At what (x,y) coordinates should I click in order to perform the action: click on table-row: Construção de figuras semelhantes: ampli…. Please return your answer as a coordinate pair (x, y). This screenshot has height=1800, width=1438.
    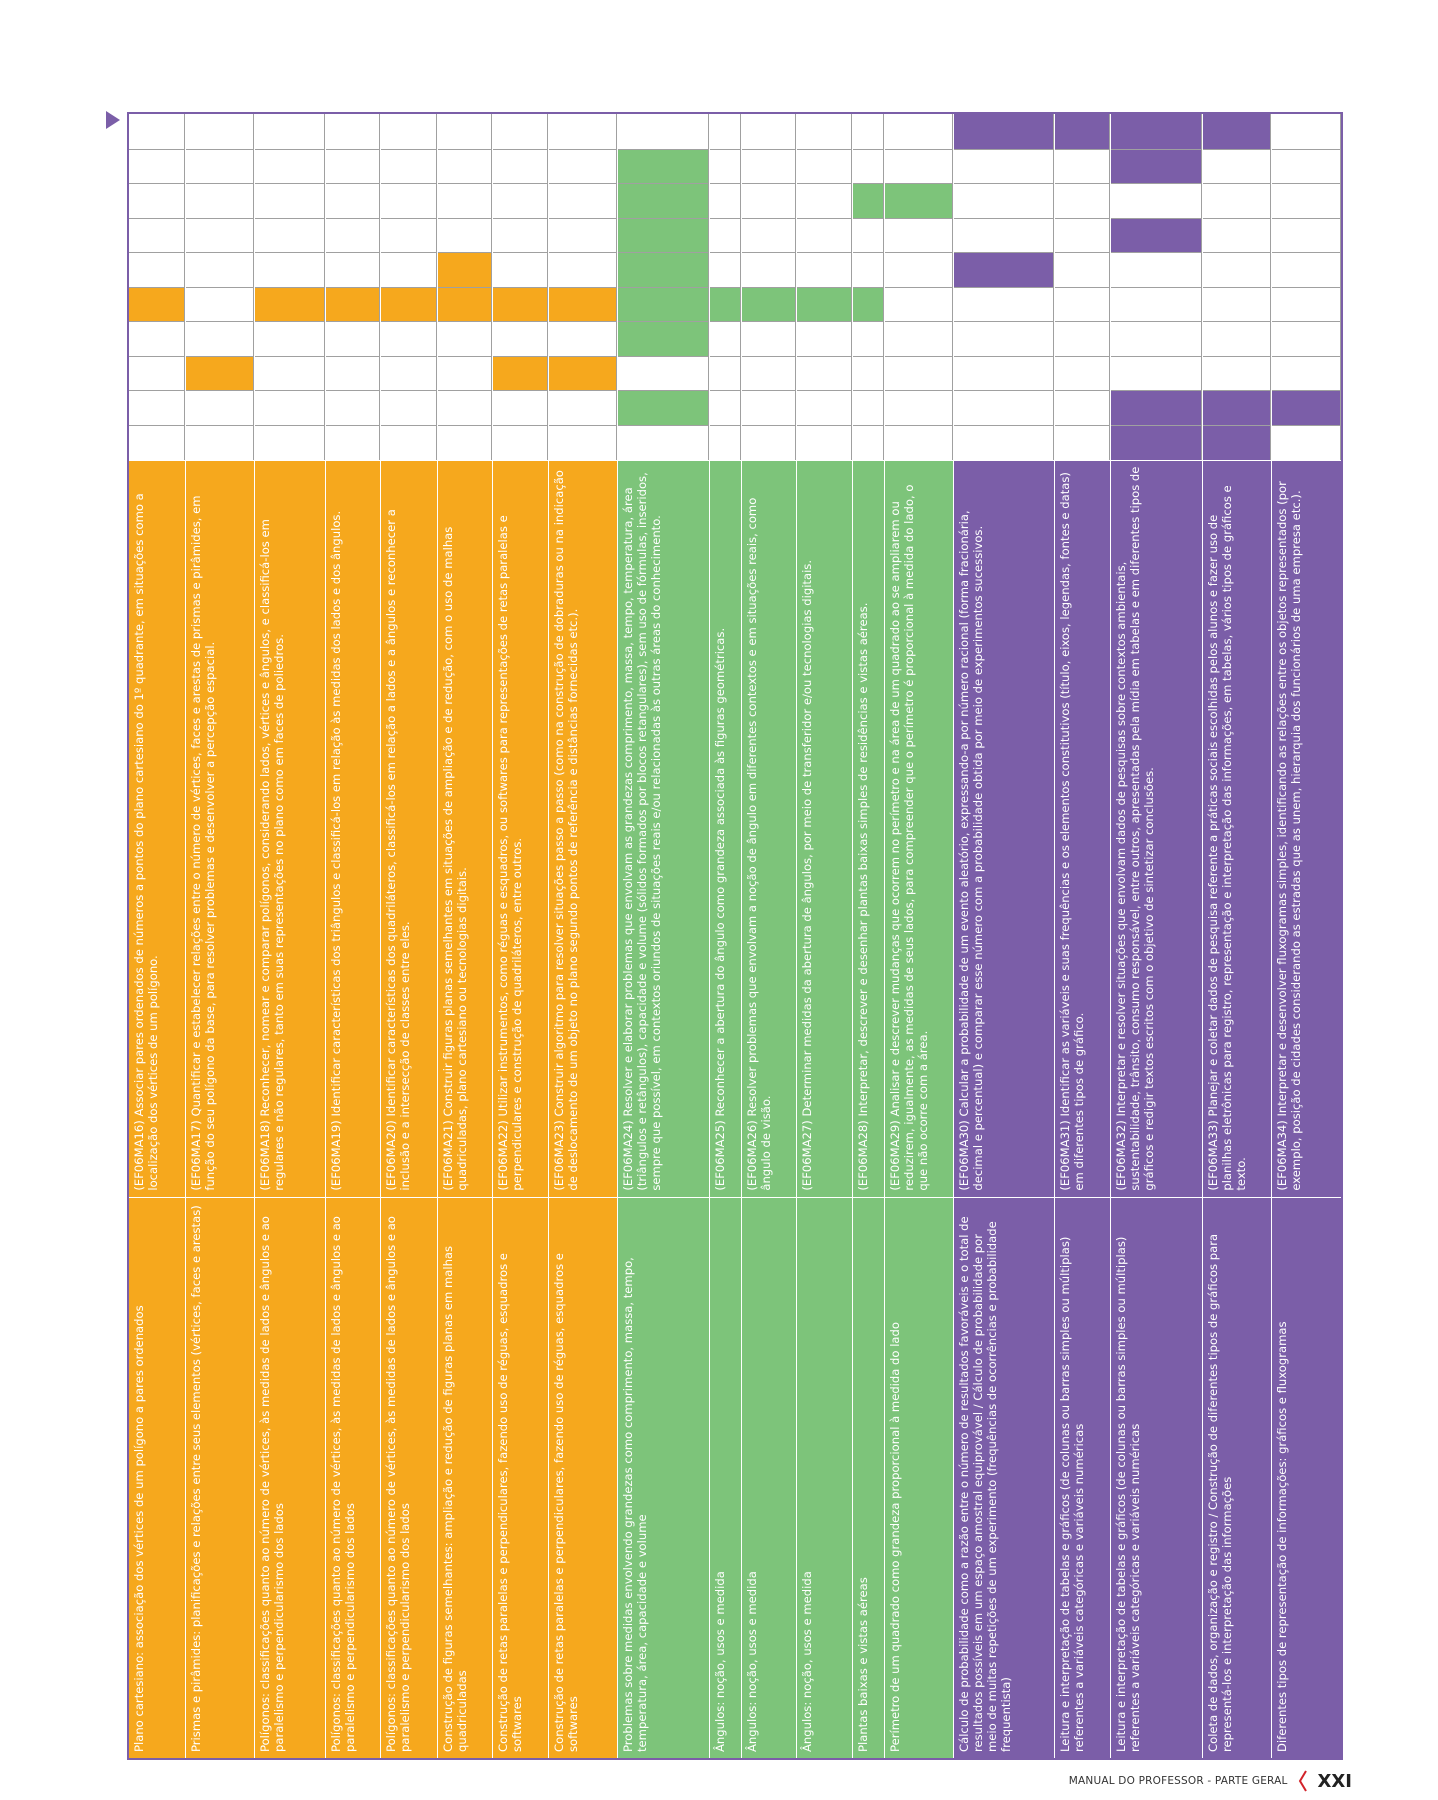
    Looking at the image, I should click on (465, 936).